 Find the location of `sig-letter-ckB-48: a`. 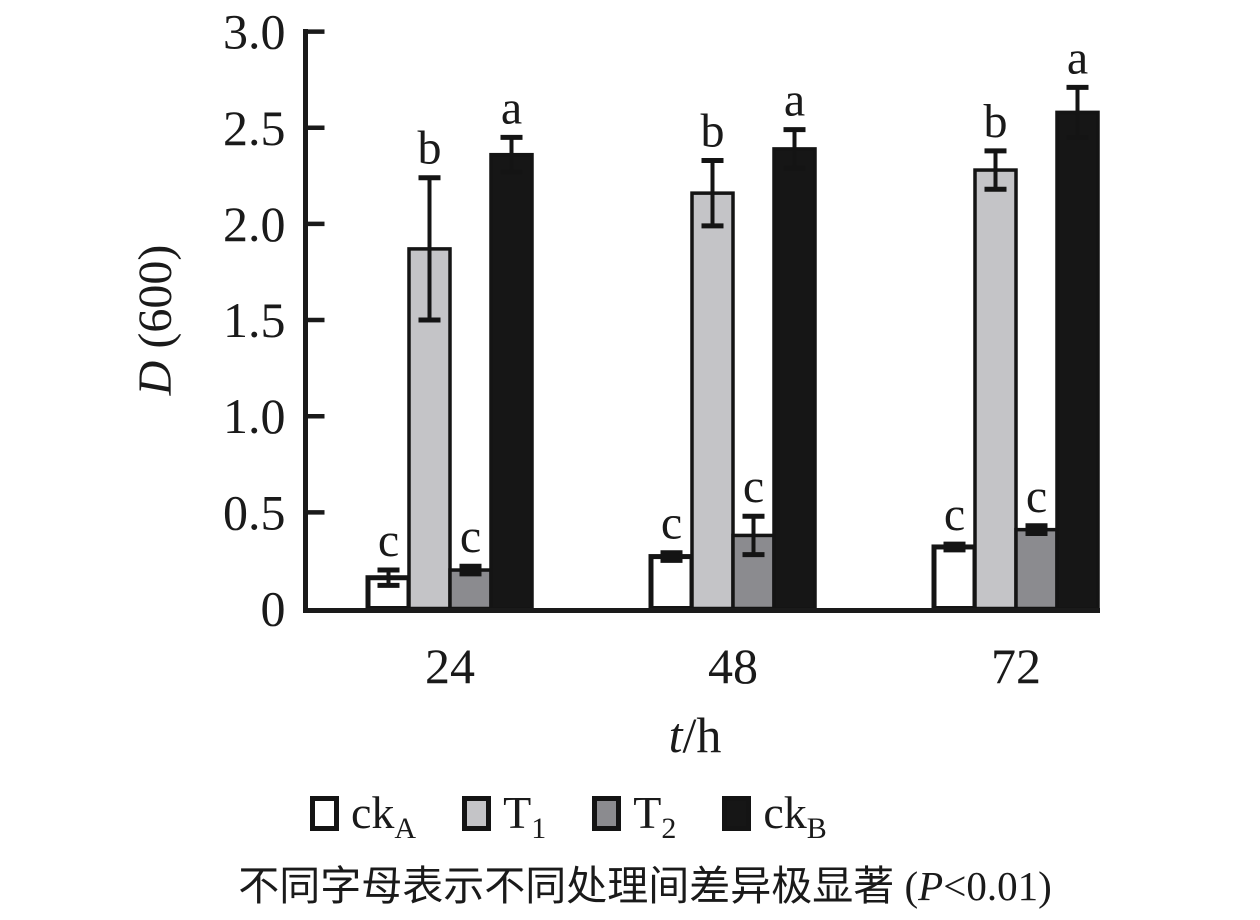

sig-letter-ckB-48: a is located at coordinates (794, 100).